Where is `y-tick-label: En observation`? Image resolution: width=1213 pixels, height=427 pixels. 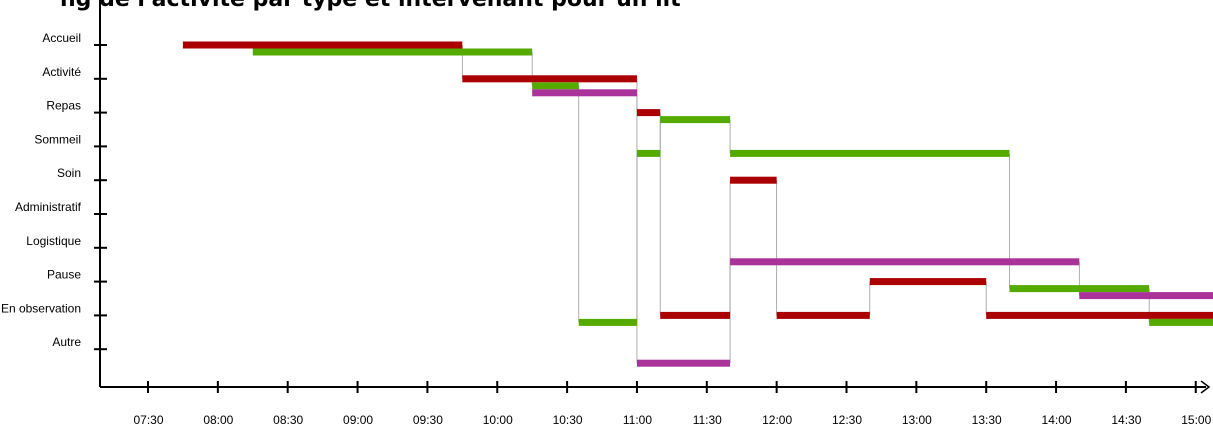 y-tick-label: En observation is located at coordinates (41, 308).